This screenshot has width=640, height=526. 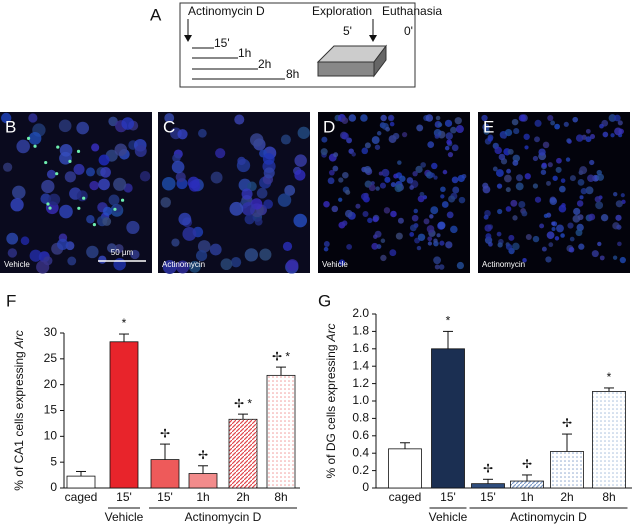 What do you see at coordinates (566, 497) in the screenshot?
I see `x-tick-label: 2h` at bounding box center [566, 497].